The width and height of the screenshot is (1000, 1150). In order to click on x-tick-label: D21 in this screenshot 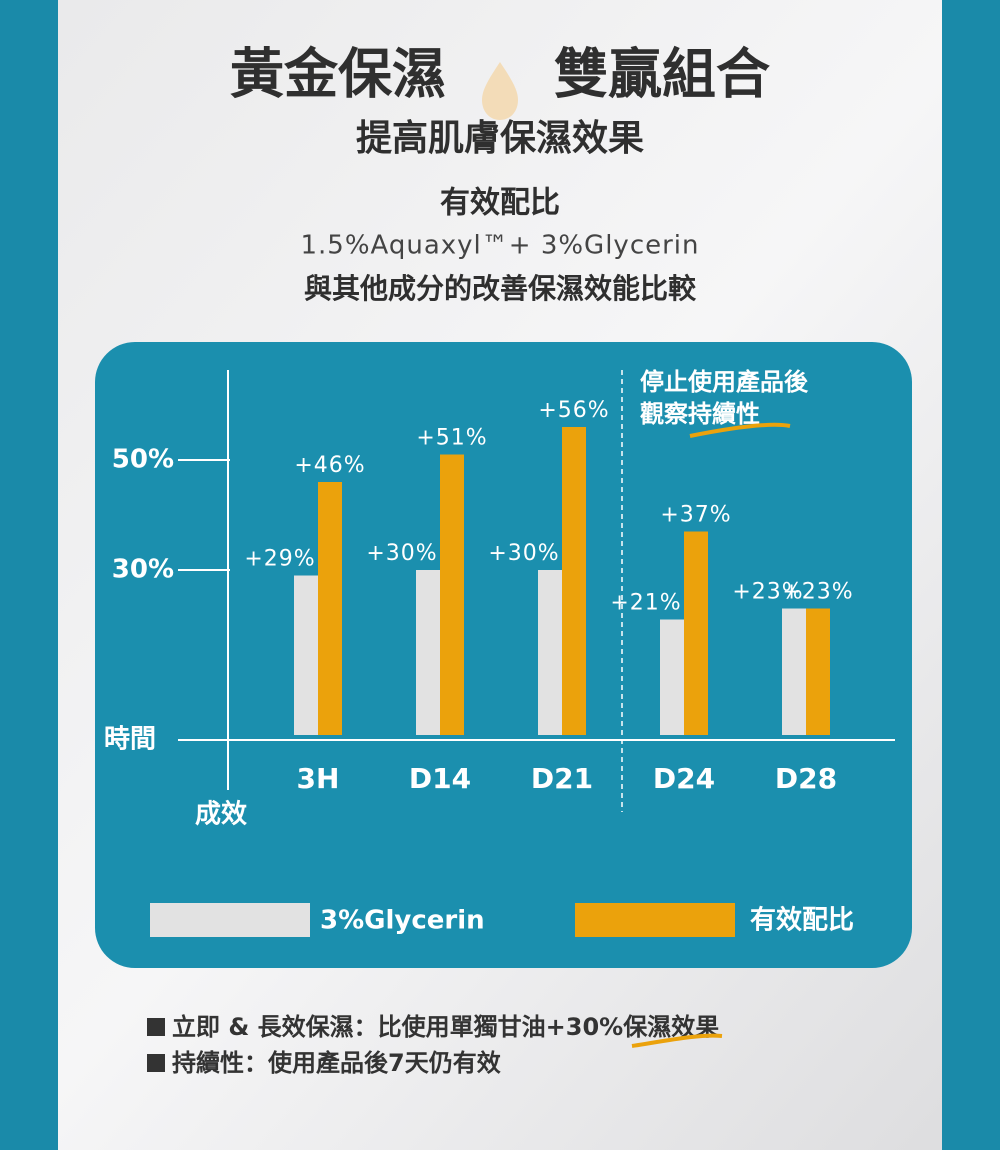, I will do `click(562, 778)`.